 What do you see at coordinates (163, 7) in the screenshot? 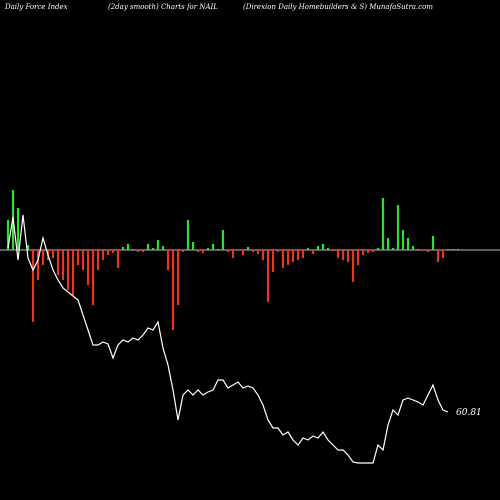
I see `chart-header-title: (2day smooth) Charts for NAIL` at bounding box center [163, 7].